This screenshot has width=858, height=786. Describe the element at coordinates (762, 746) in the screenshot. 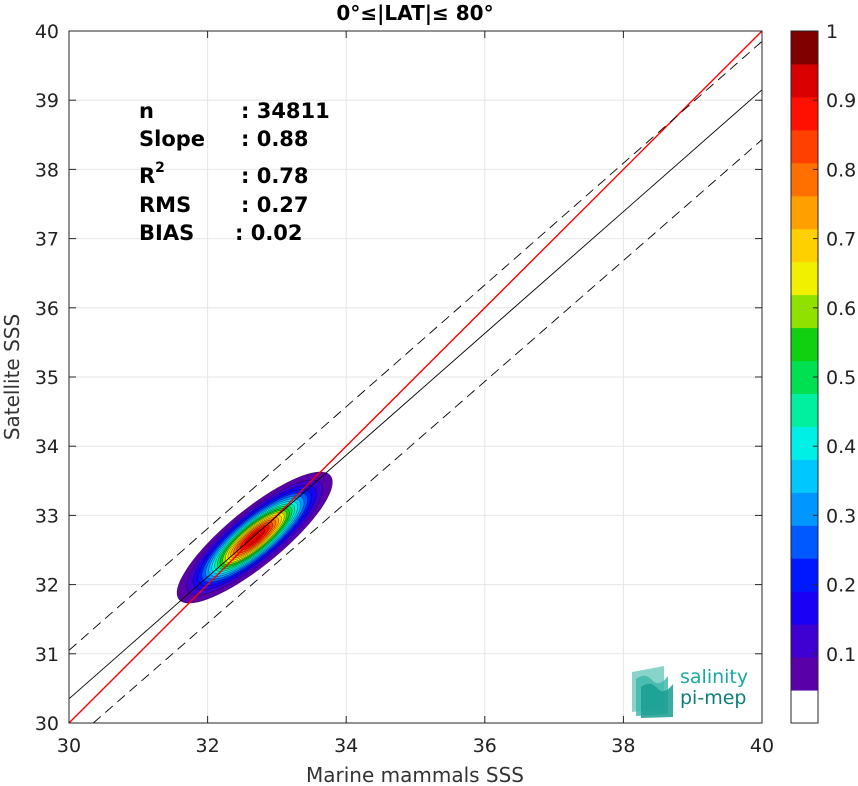

I see `x-tick-label: 40` at that location.